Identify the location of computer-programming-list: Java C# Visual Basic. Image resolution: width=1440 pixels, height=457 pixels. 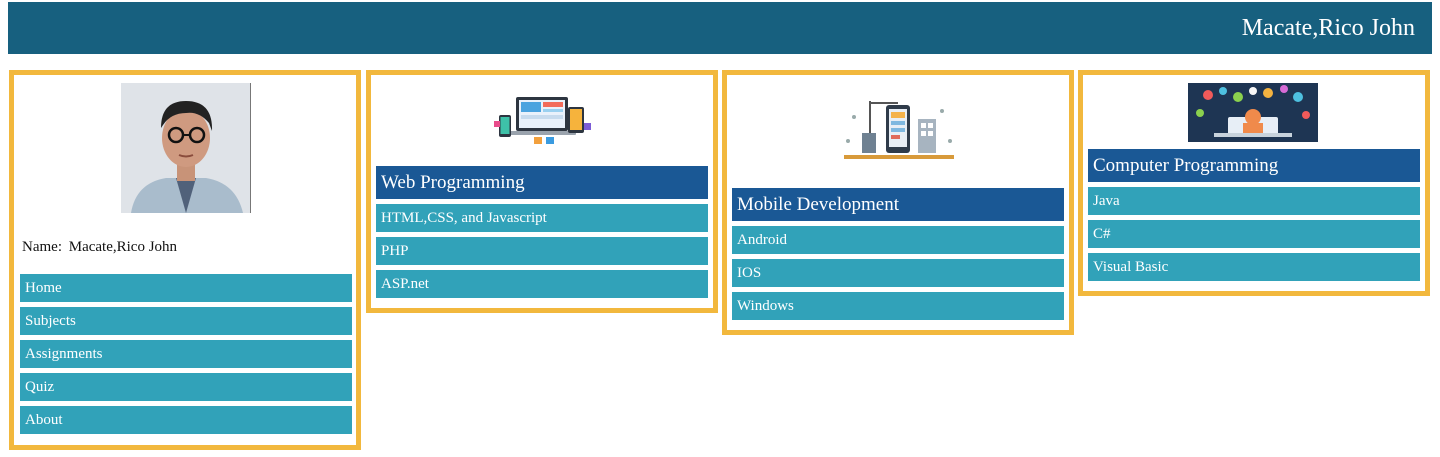
(1254, 236).